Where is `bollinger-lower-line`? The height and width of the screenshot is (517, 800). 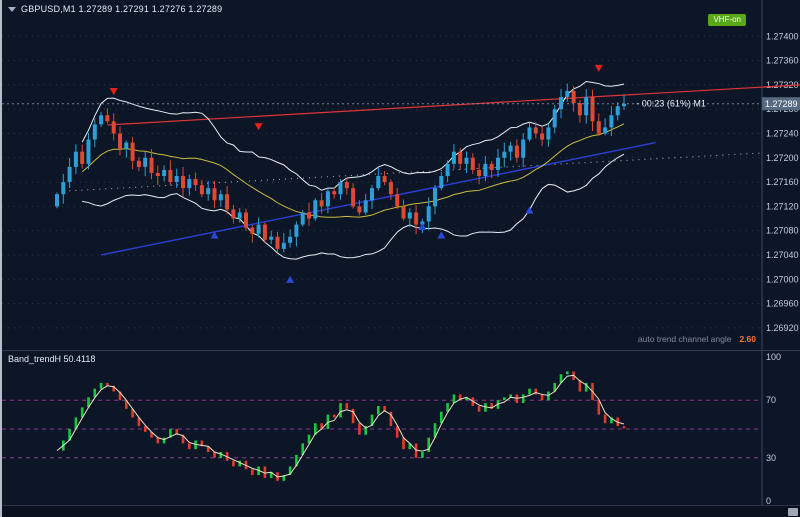 bollinger-lower-line is located at coordinates (353, 206).